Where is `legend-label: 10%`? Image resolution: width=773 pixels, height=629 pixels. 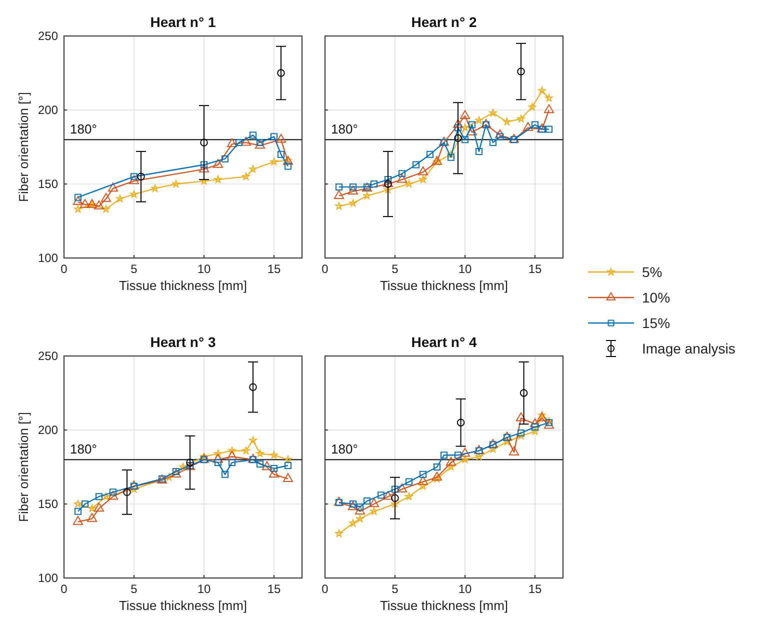 legend-label: 10% is located at coordinates (656, 298).